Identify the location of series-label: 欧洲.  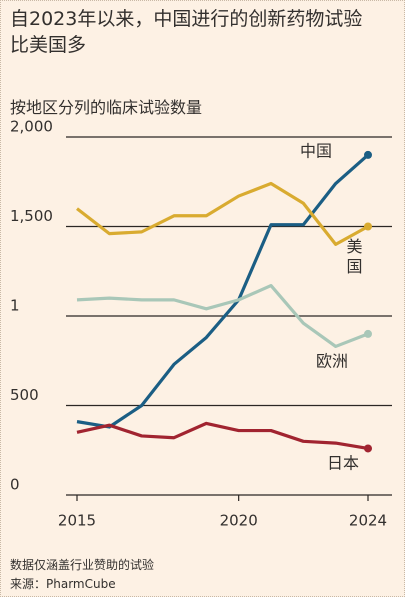
(332, 361).